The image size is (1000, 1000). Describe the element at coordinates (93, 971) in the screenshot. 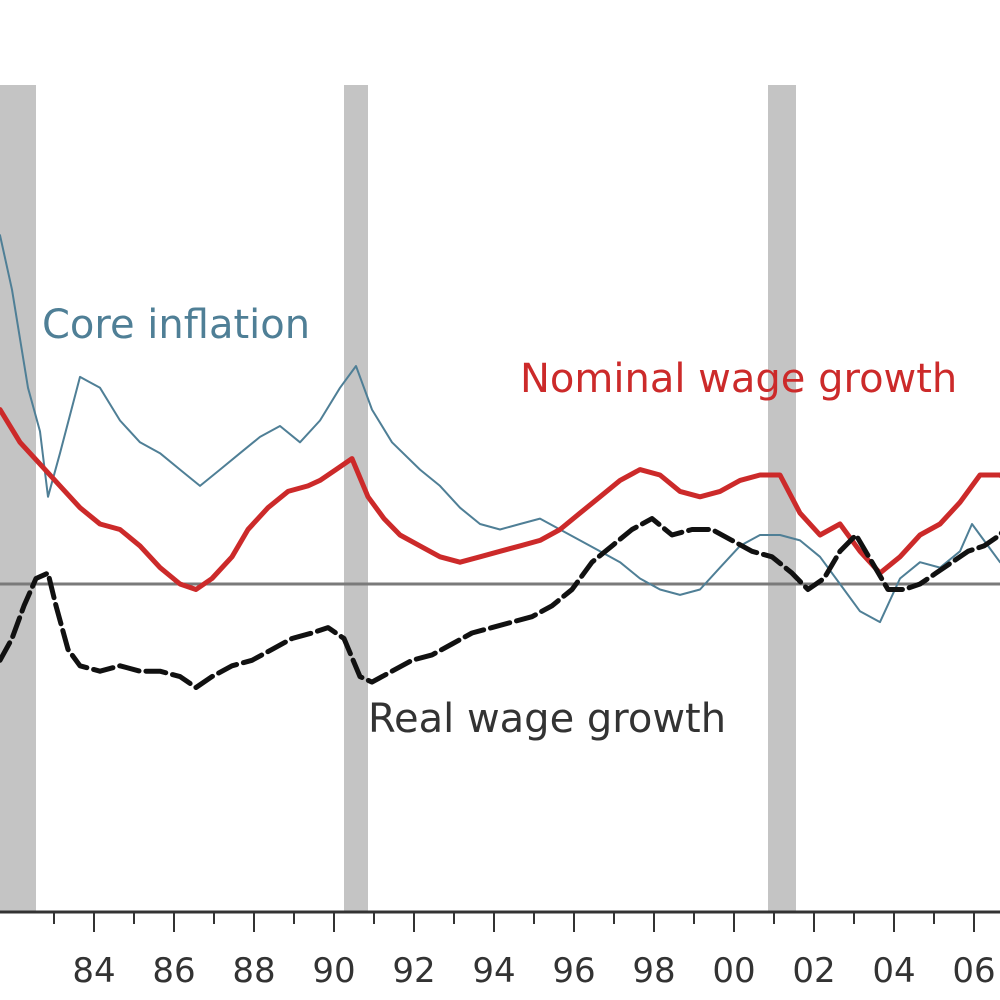

I see `x-tick-label-84: 84` at that location.